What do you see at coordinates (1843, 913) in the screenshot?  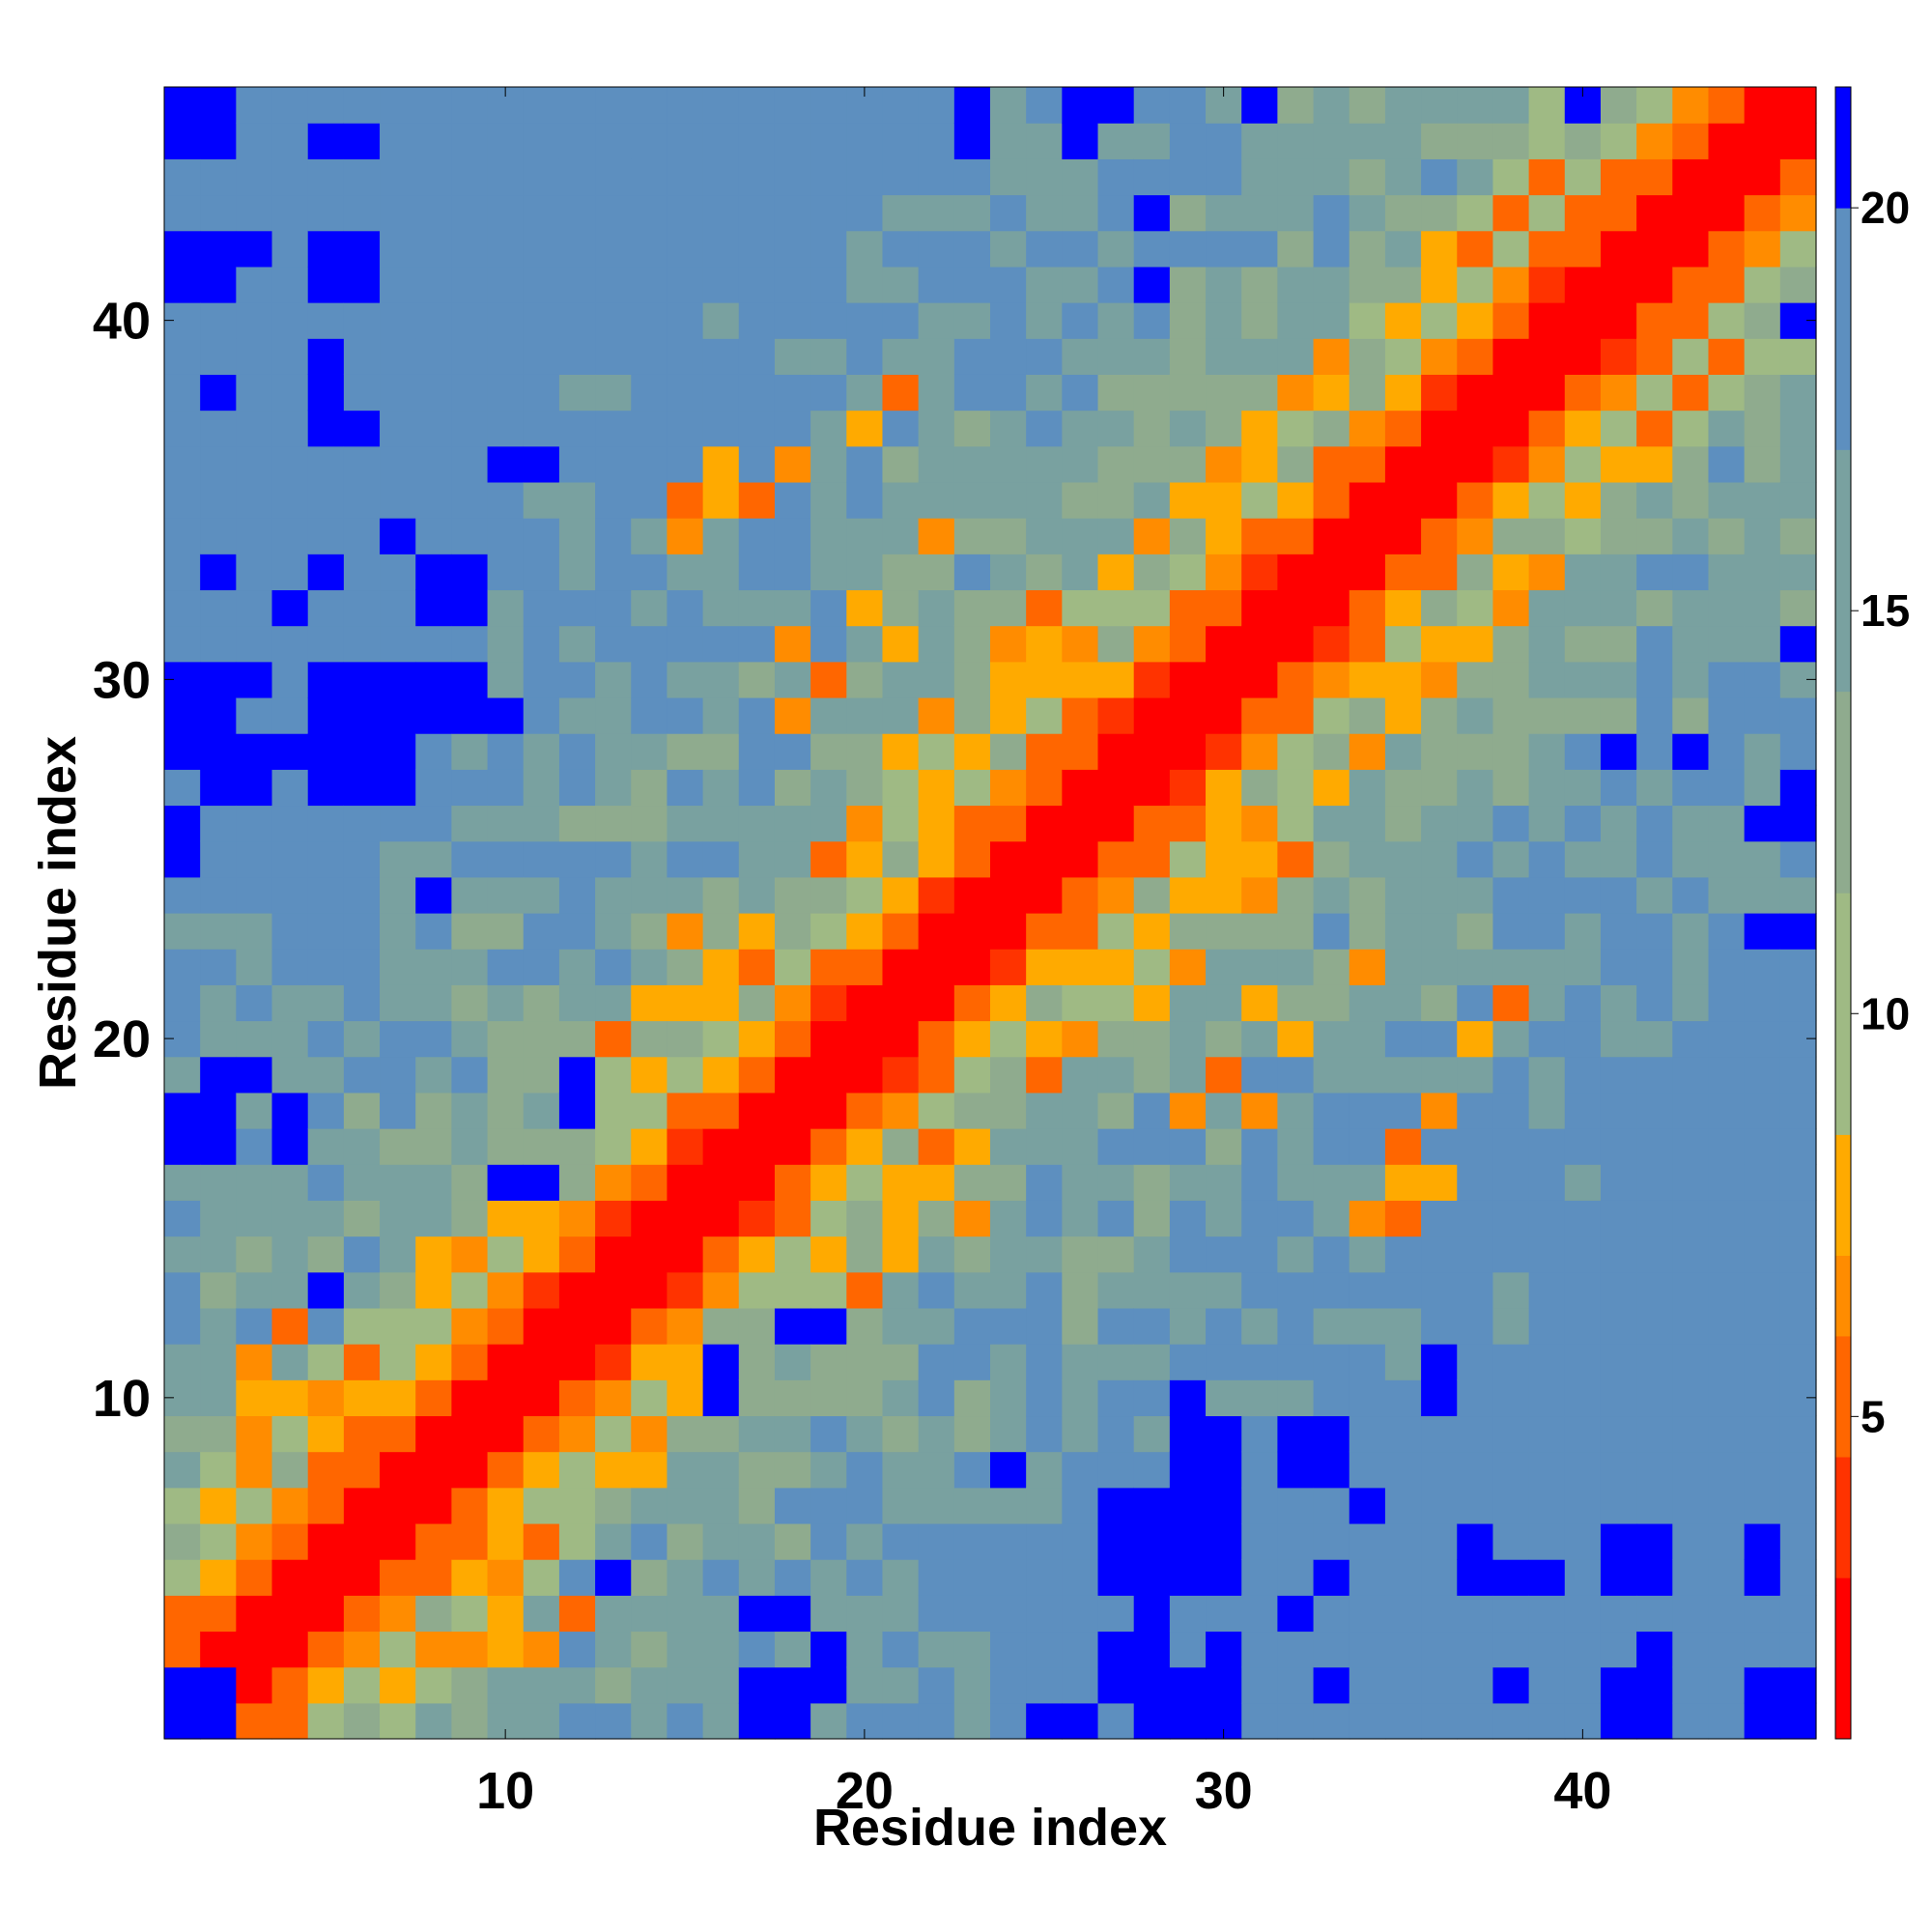 I see `colorbar-frame` at bounding box center [1843, 913].